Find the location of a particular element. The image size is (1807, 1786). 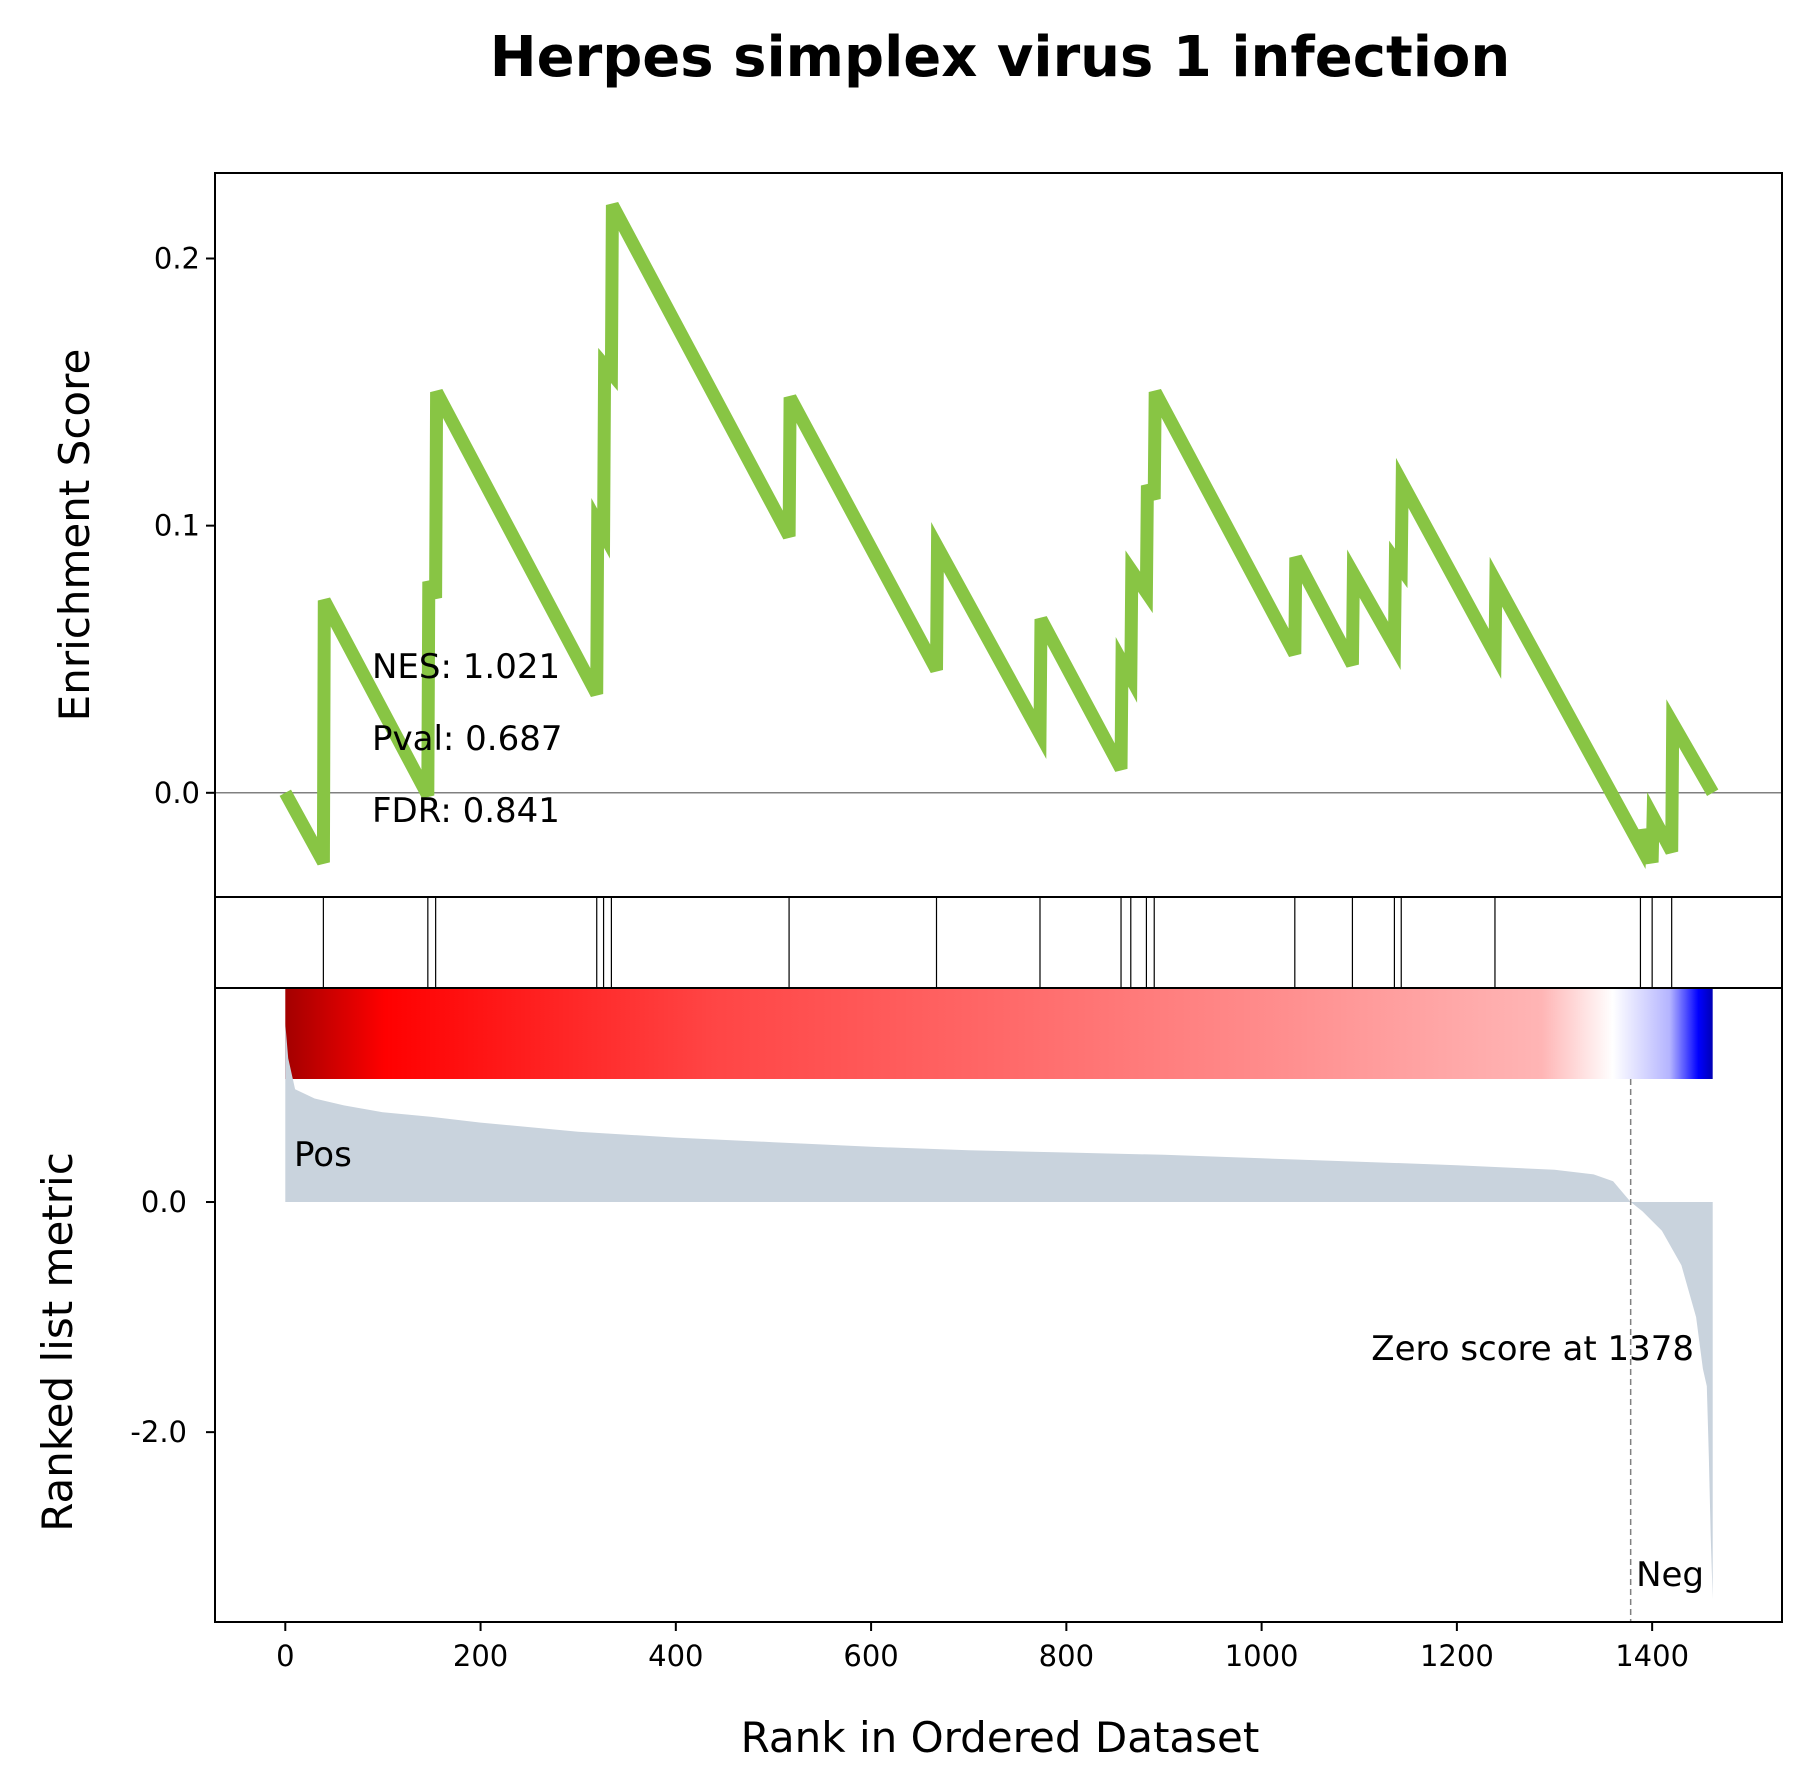

x-tick-label: 1400 is located at coordinates (1652, 1656).